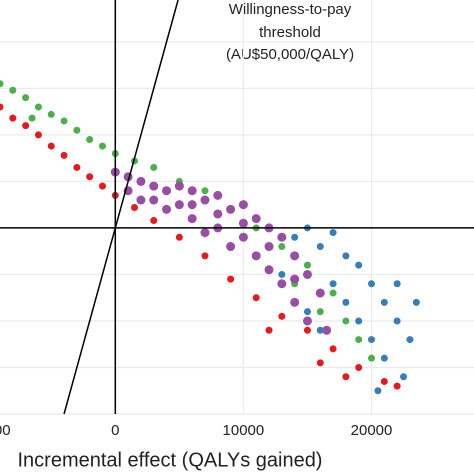  What do you see at coordinates (244, 430) in the screenshot?
I see `x-tick-label: 10000` at bounding box center [244, 430].